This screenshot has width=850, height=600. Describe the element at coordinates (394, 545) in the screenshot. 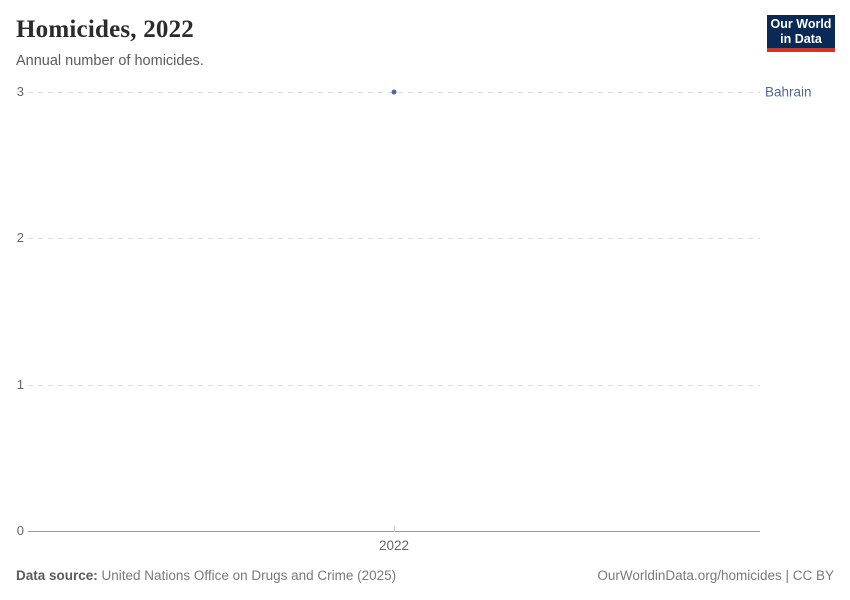

I see `x-tick-label: 2022` at that location.